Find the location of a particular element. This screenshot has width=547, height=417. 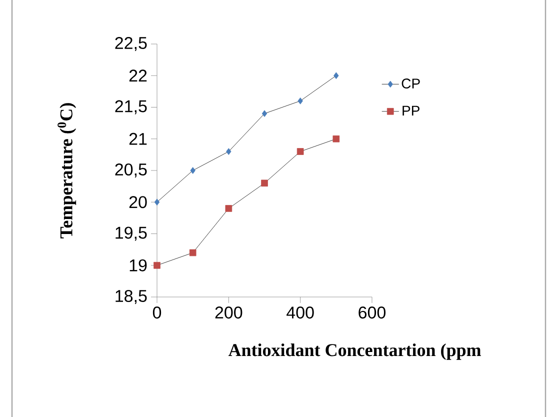

y-tick-label: 19 is located at coordinates (138, 265).